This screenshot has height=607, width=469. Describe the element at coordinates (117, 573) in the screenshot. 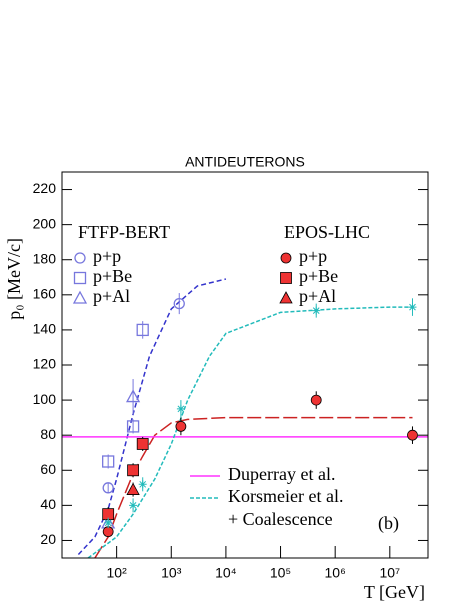

I see `x-tick-label: 10²` at that location.